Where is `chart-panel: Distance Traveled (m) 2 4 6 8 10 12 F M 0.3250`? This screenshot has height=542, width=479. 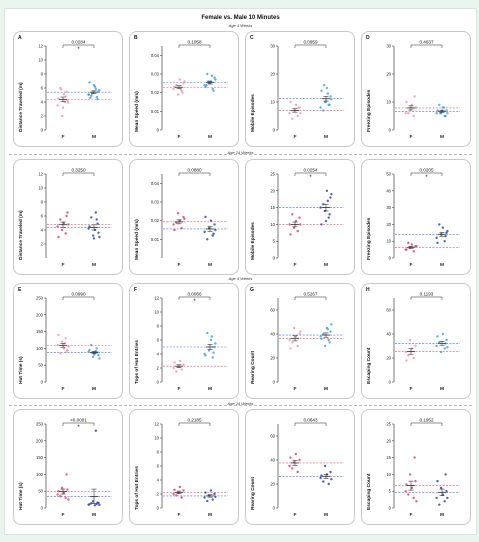 chart-panel: Distance Traveled (m) 2 4 6 8 10 12 F M 0.3250 is located at coordinates (68, 217).